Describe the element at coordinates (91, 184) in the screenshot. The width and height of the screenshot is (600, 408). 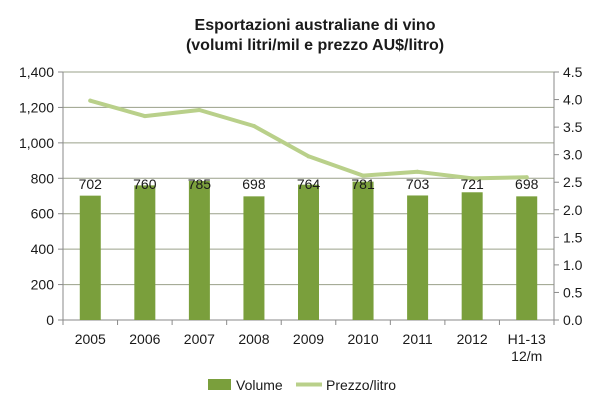
I see `bar-data-label: 702` at that location.